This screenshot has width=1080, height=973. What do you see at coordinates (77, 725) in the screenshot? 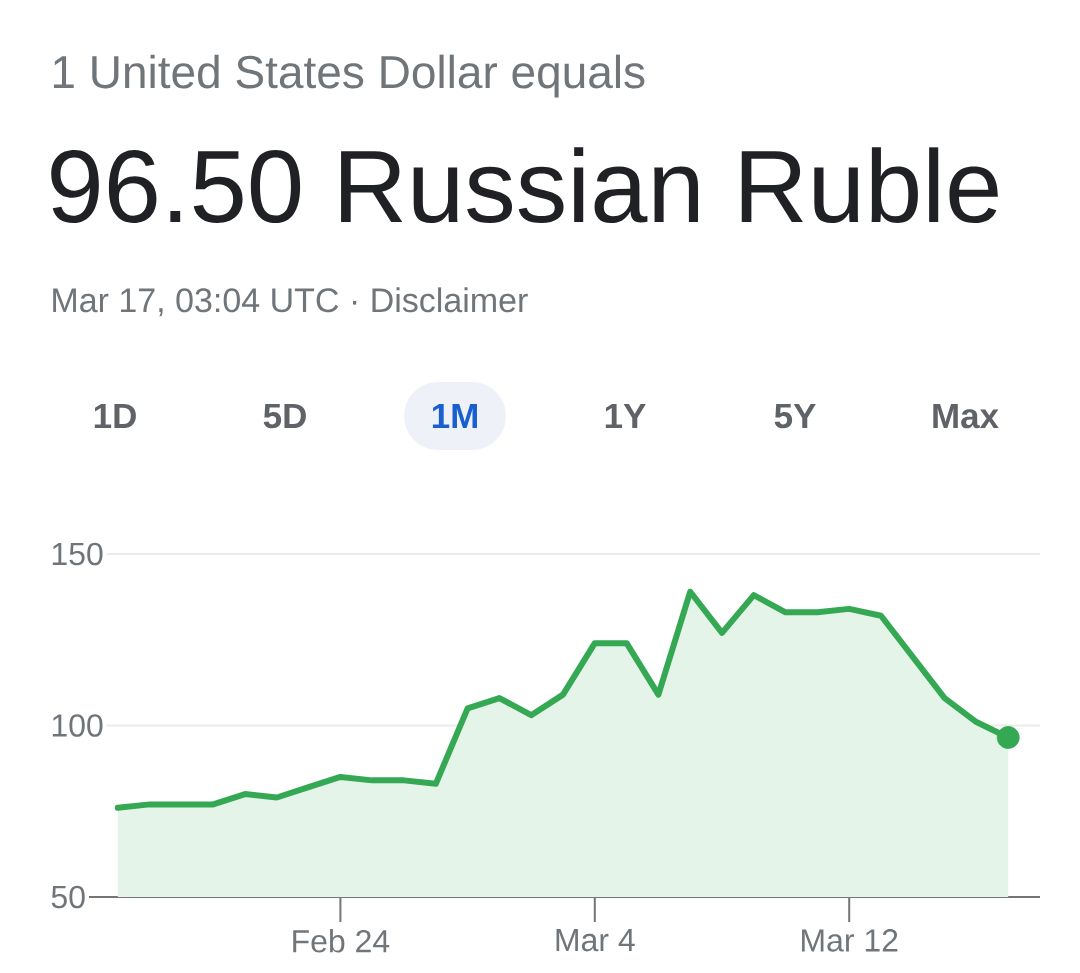
I see `y-tick-label: 100` at bounding box center [77, 725].